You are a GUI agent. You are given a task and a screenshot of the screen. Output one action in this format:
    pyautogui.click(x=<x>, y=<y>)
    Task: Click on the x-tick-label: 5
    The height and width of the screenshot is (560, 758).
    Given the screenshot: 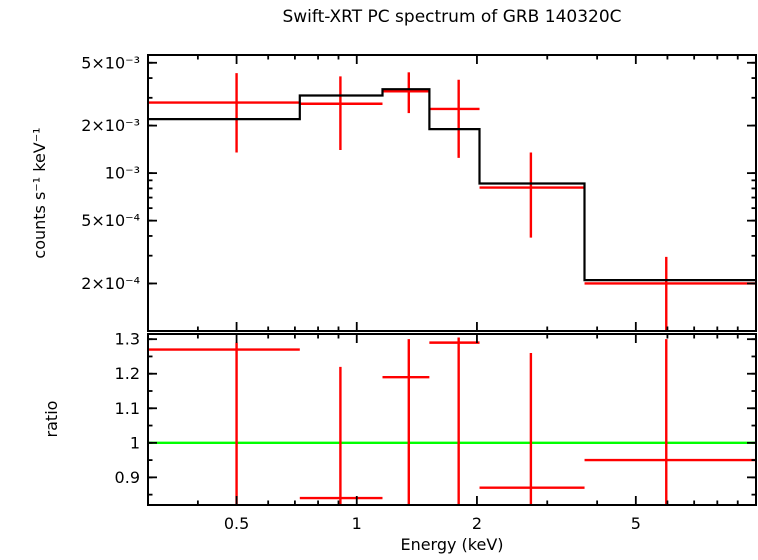 What is the action you would take?
    pyautogui.click(x=636, y=523)
    